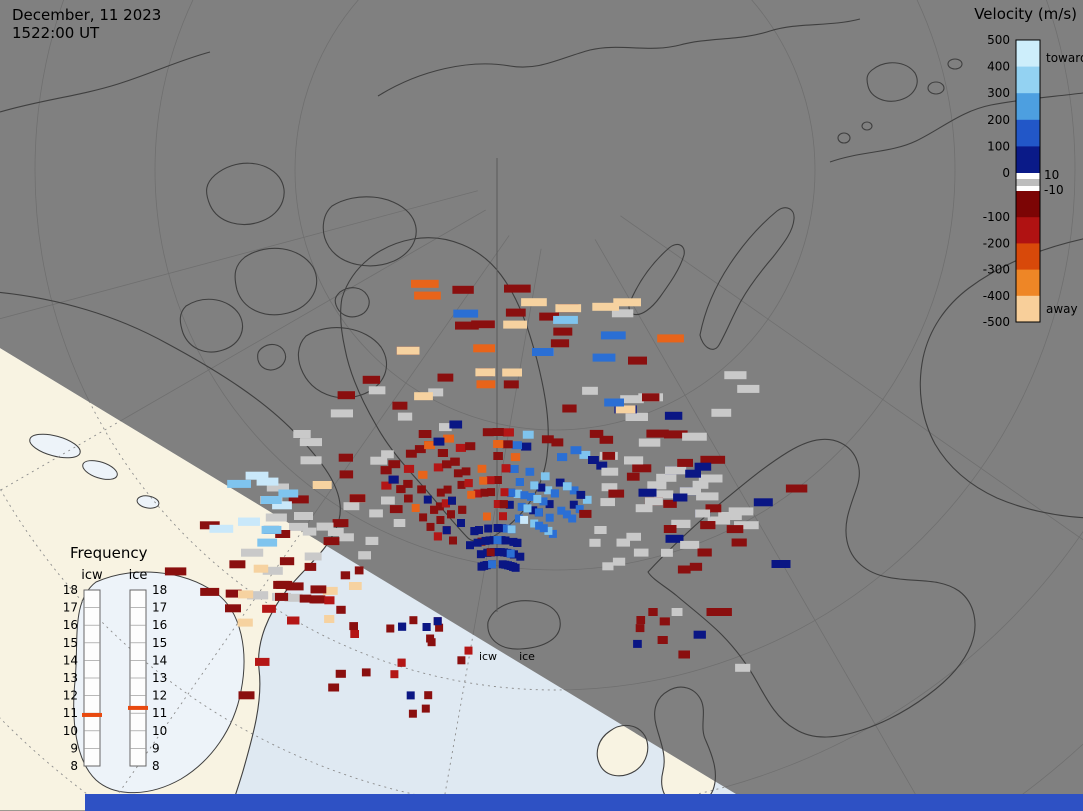 This screenshot has width=1083, height=811. What do you see at coordinates (996, 322) in the screenshot?
I see `svg-text: -500` at bounding box center [996, 322].